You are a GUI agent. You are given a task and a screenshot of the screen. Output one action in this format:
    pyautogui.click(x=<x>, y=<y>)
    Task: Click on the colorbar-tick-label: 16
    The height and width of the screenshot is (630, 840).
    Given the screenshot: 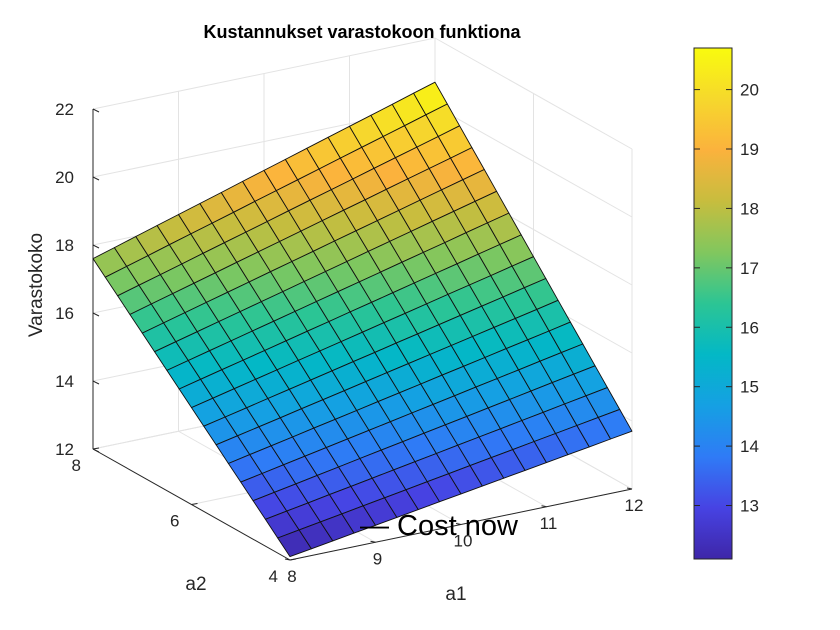 What is the action you would take?
    pyautogui.click(x=749, y=327)
    